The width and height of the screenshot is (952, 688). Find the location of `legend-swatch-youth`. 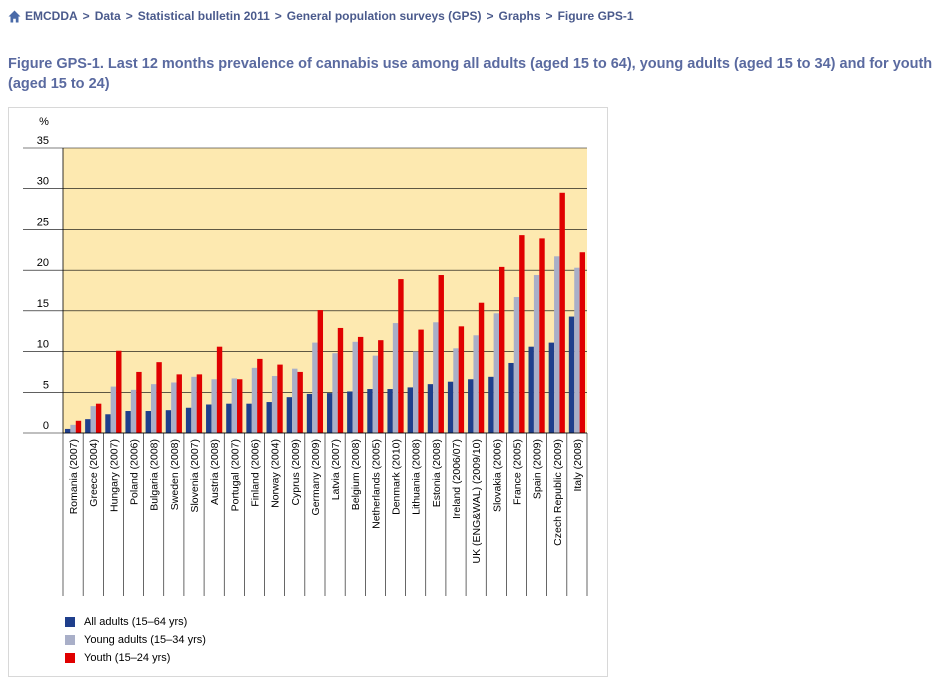

legend-swatch-youth is located at coordinates (70, 658).